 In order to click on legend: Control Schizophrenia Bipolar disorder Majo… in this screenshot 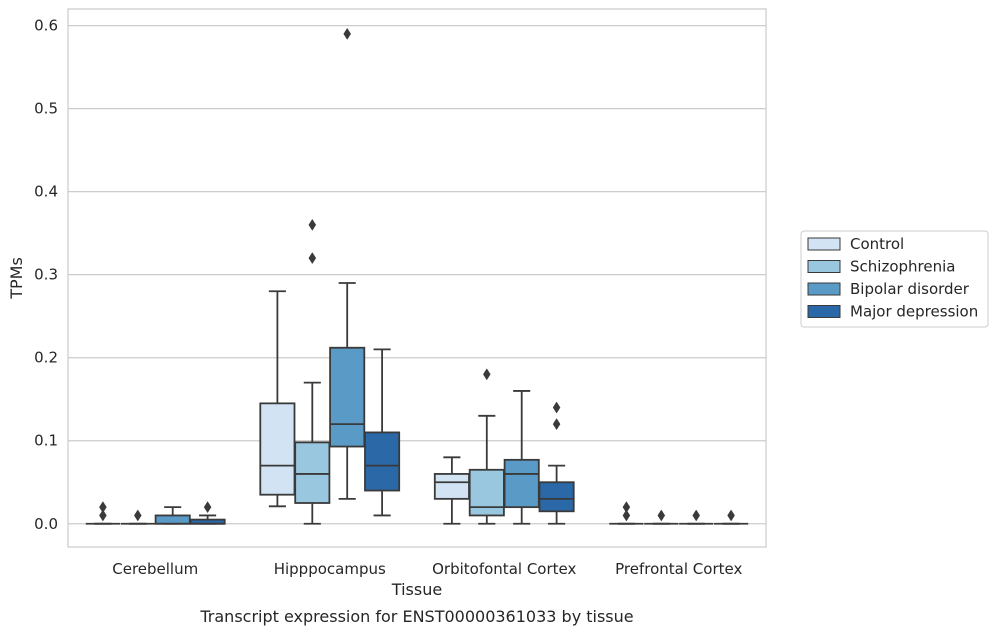, I will do `click(894, 279)`.